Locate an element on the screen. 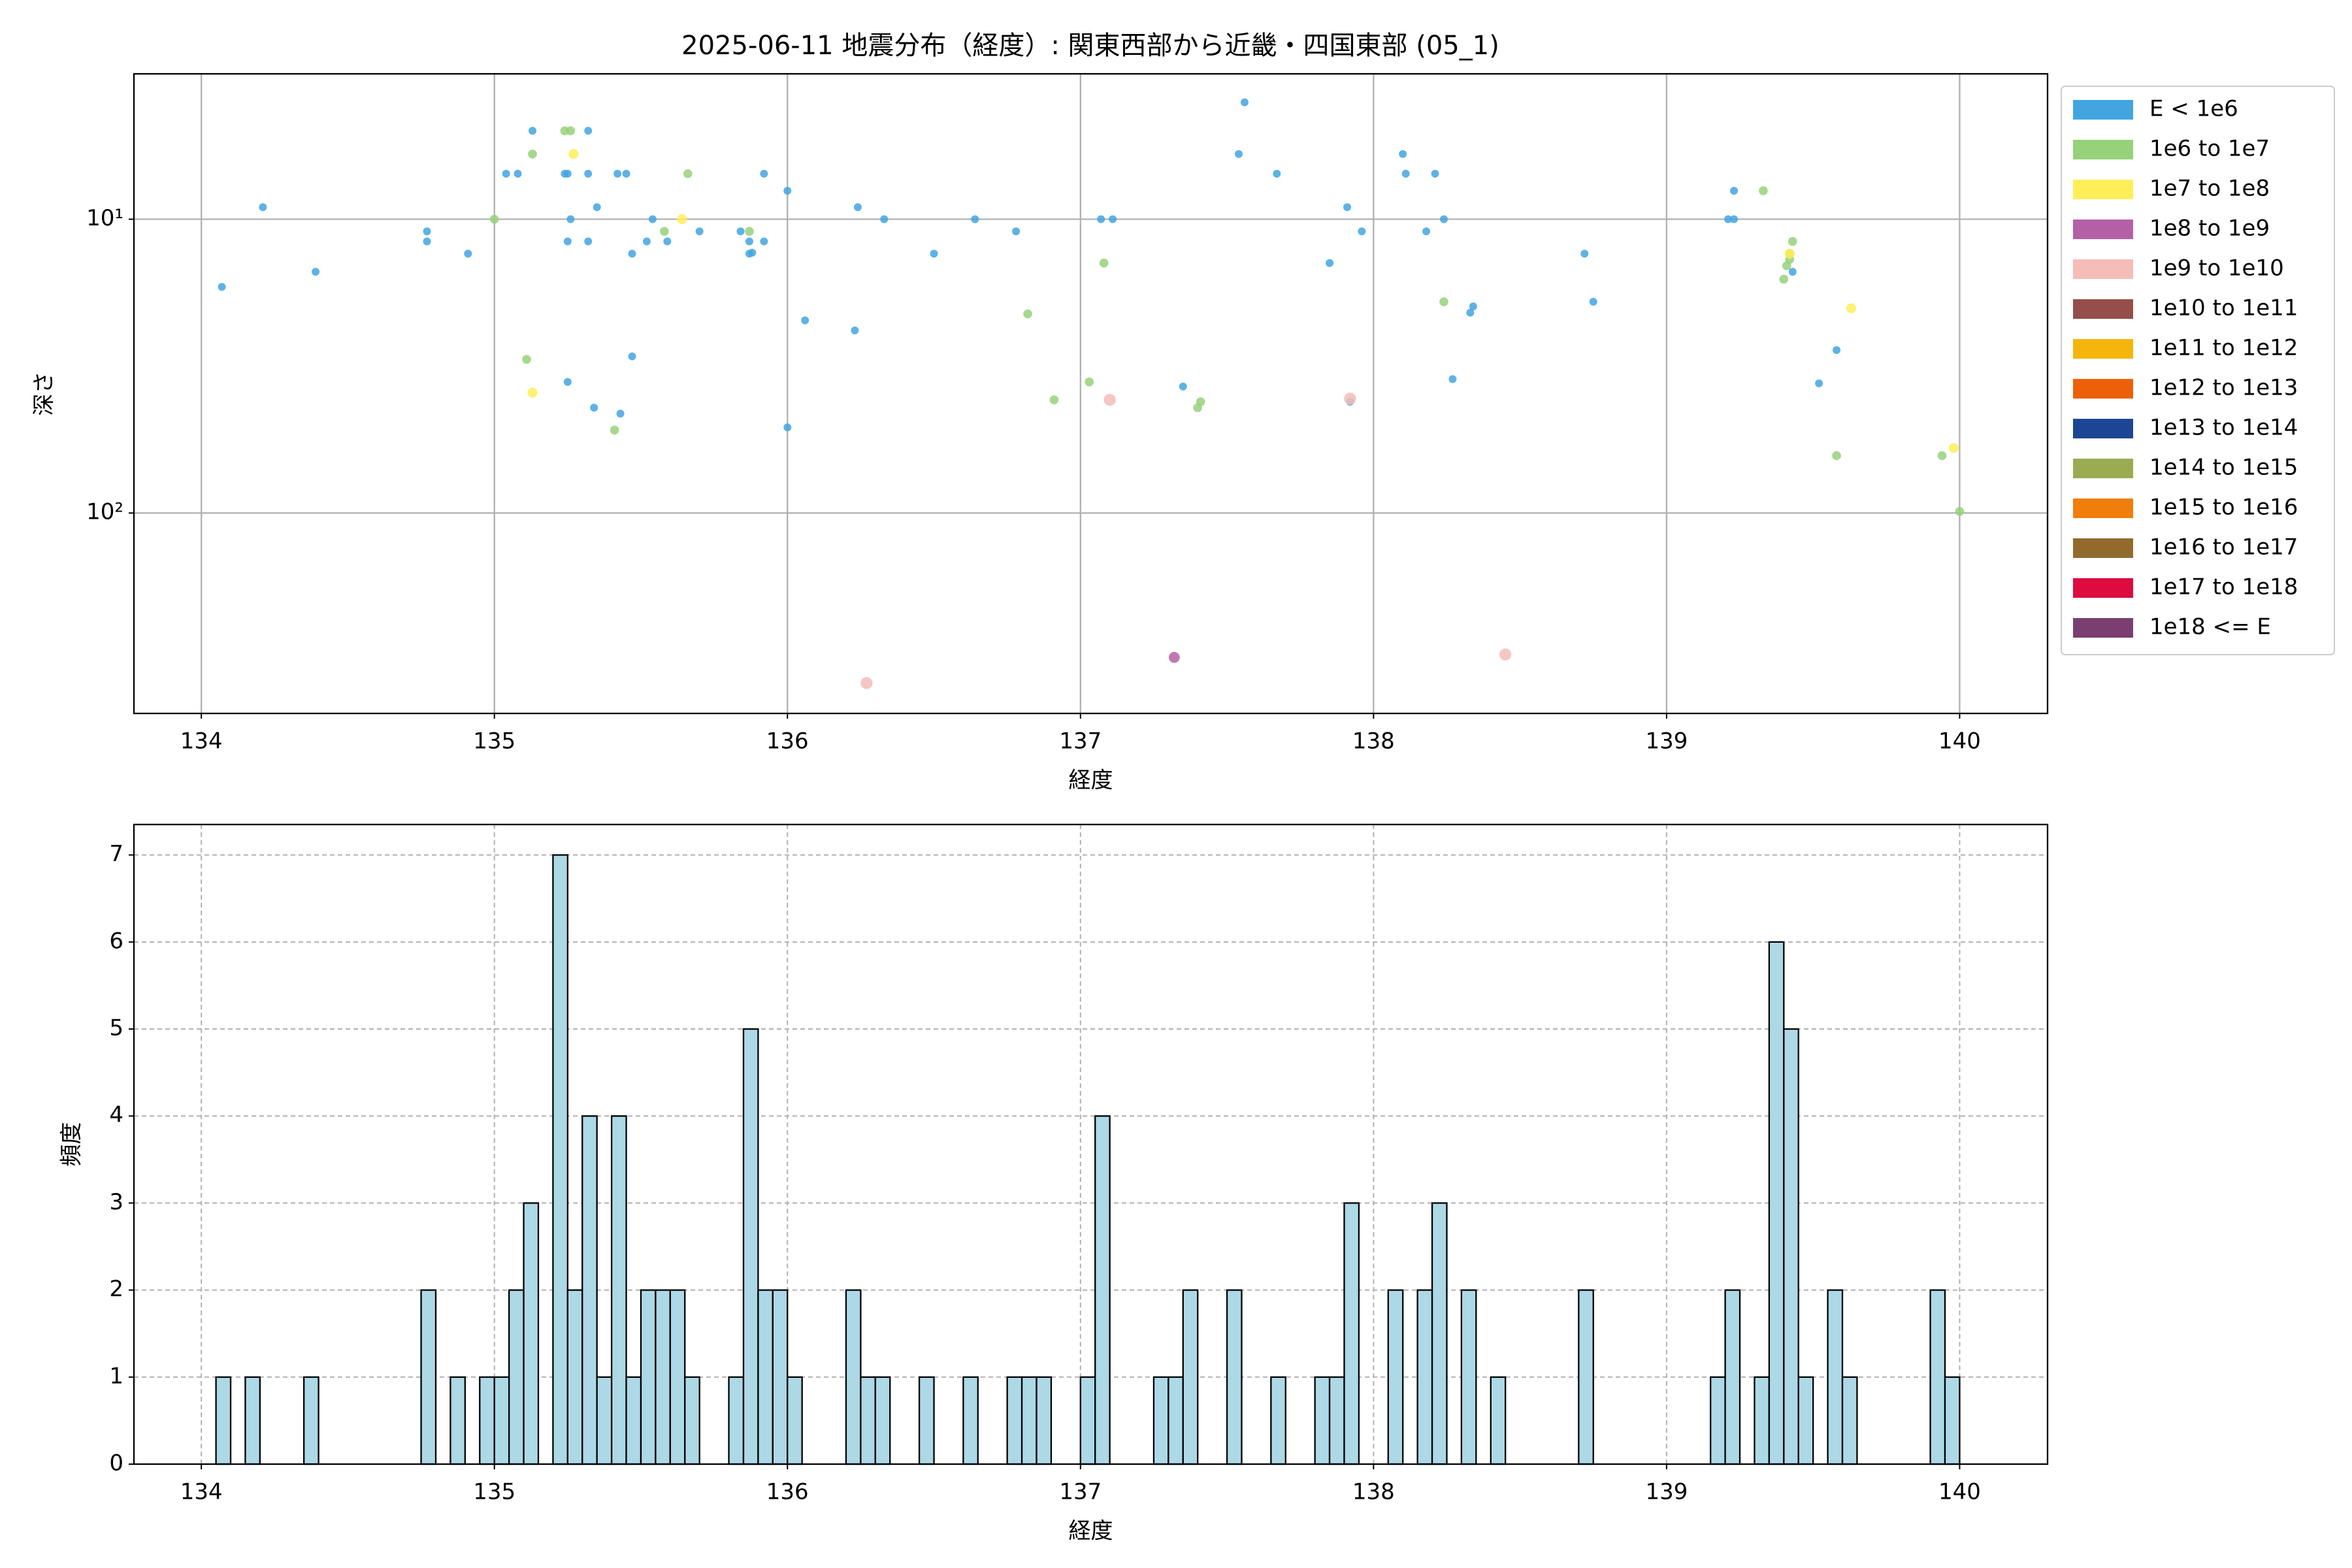 This screenshot has width=2352, height=1568. legend-label: 1e13 to 1e14 is located at coordinates (2223, 428).